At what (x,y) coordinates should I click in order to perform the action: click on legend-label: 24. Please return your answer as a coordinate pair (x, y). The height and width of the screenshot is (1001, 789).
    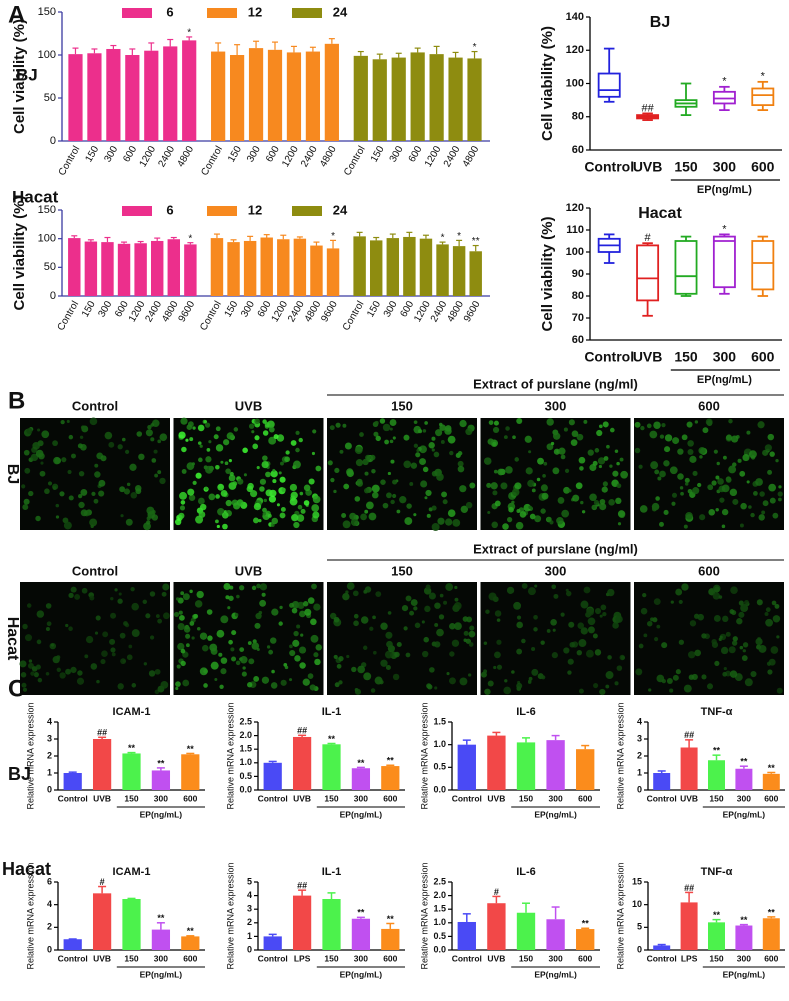
    Looking at the image, I should click on (340, 11).